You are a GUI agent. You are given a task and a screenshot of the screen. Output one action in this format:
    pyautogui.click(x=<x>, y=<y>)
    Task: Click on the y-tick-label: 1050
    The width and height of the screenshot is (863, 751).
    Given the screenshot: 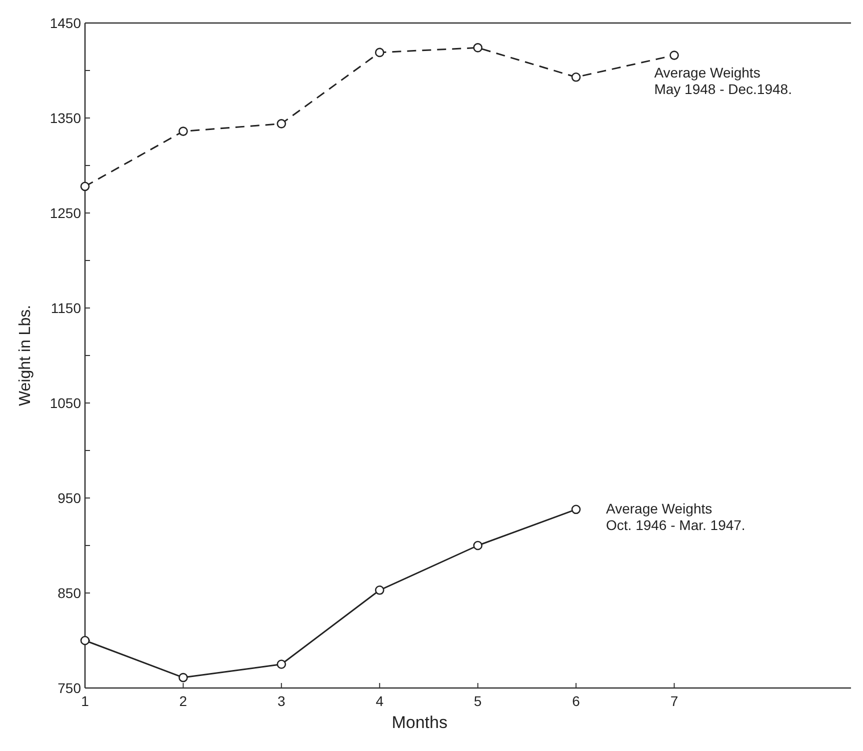 What is the action you would take?
    pyautogui.click(x=66, y=402)
    